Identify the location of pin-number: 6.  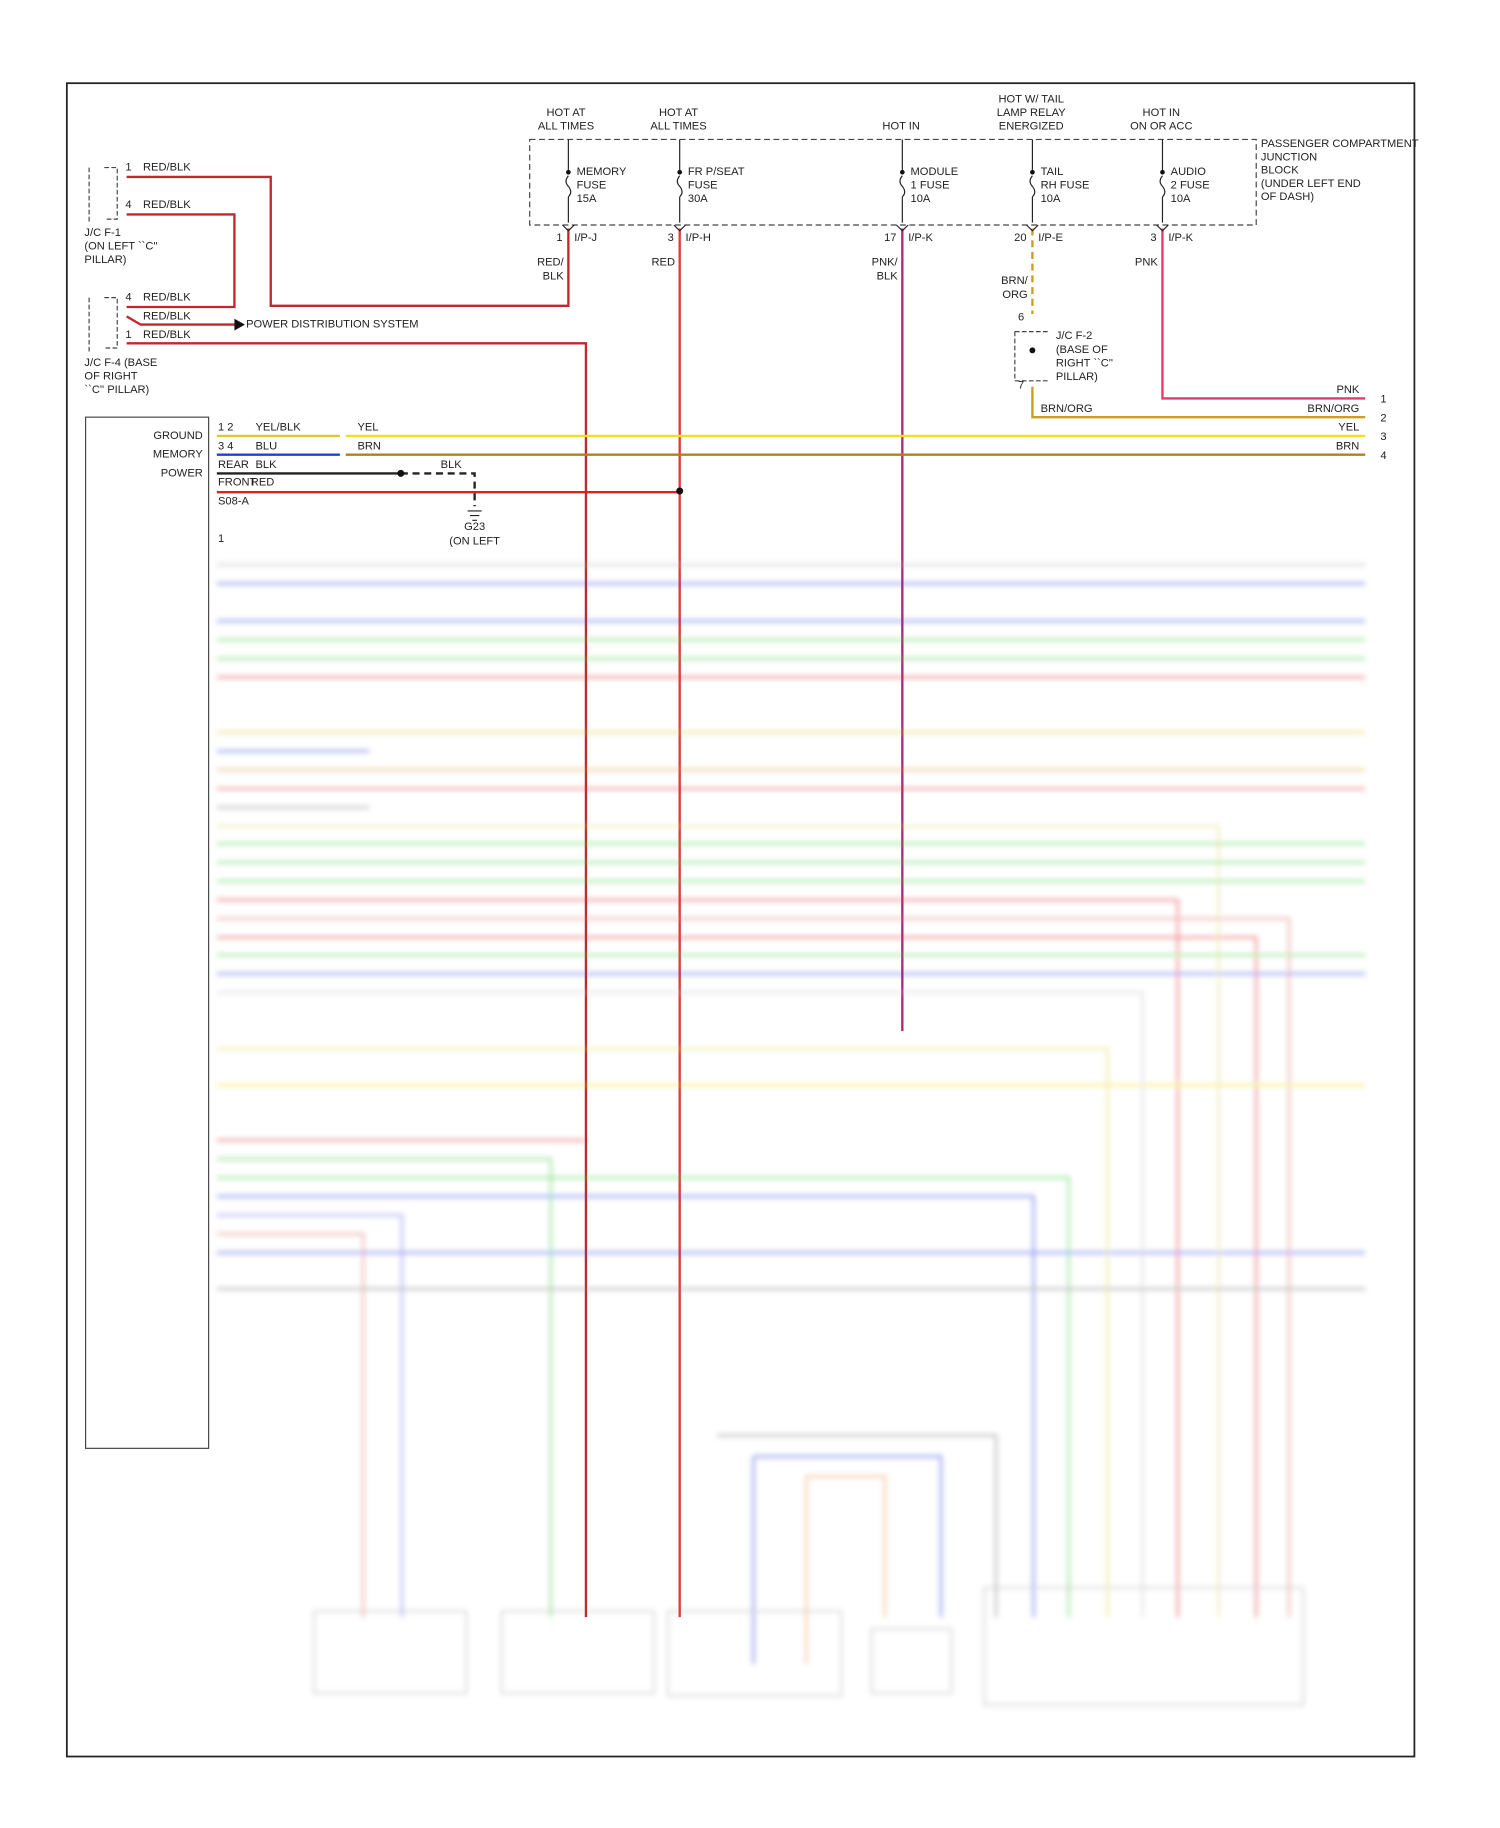
(1021, 317).